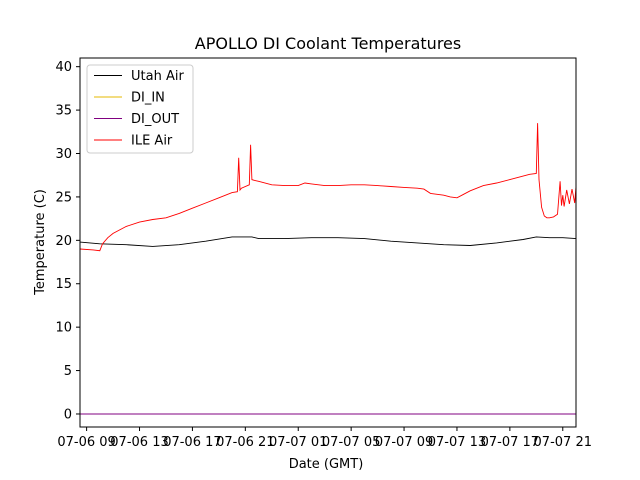 The height and width of the screenshot is (480, 640). What do you see at coordinates (326, 464) in the screenshot?
I see `x-axis-title: Date (GMT)` at bounding box center [326, 464].